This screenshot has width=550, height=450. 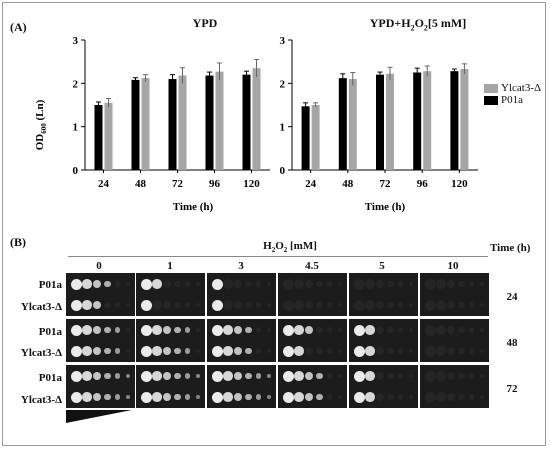 What do you see at coordinates (279, 246) in the screenshot?
I see `h2o2-part: O` at bounding box center [279, 246].